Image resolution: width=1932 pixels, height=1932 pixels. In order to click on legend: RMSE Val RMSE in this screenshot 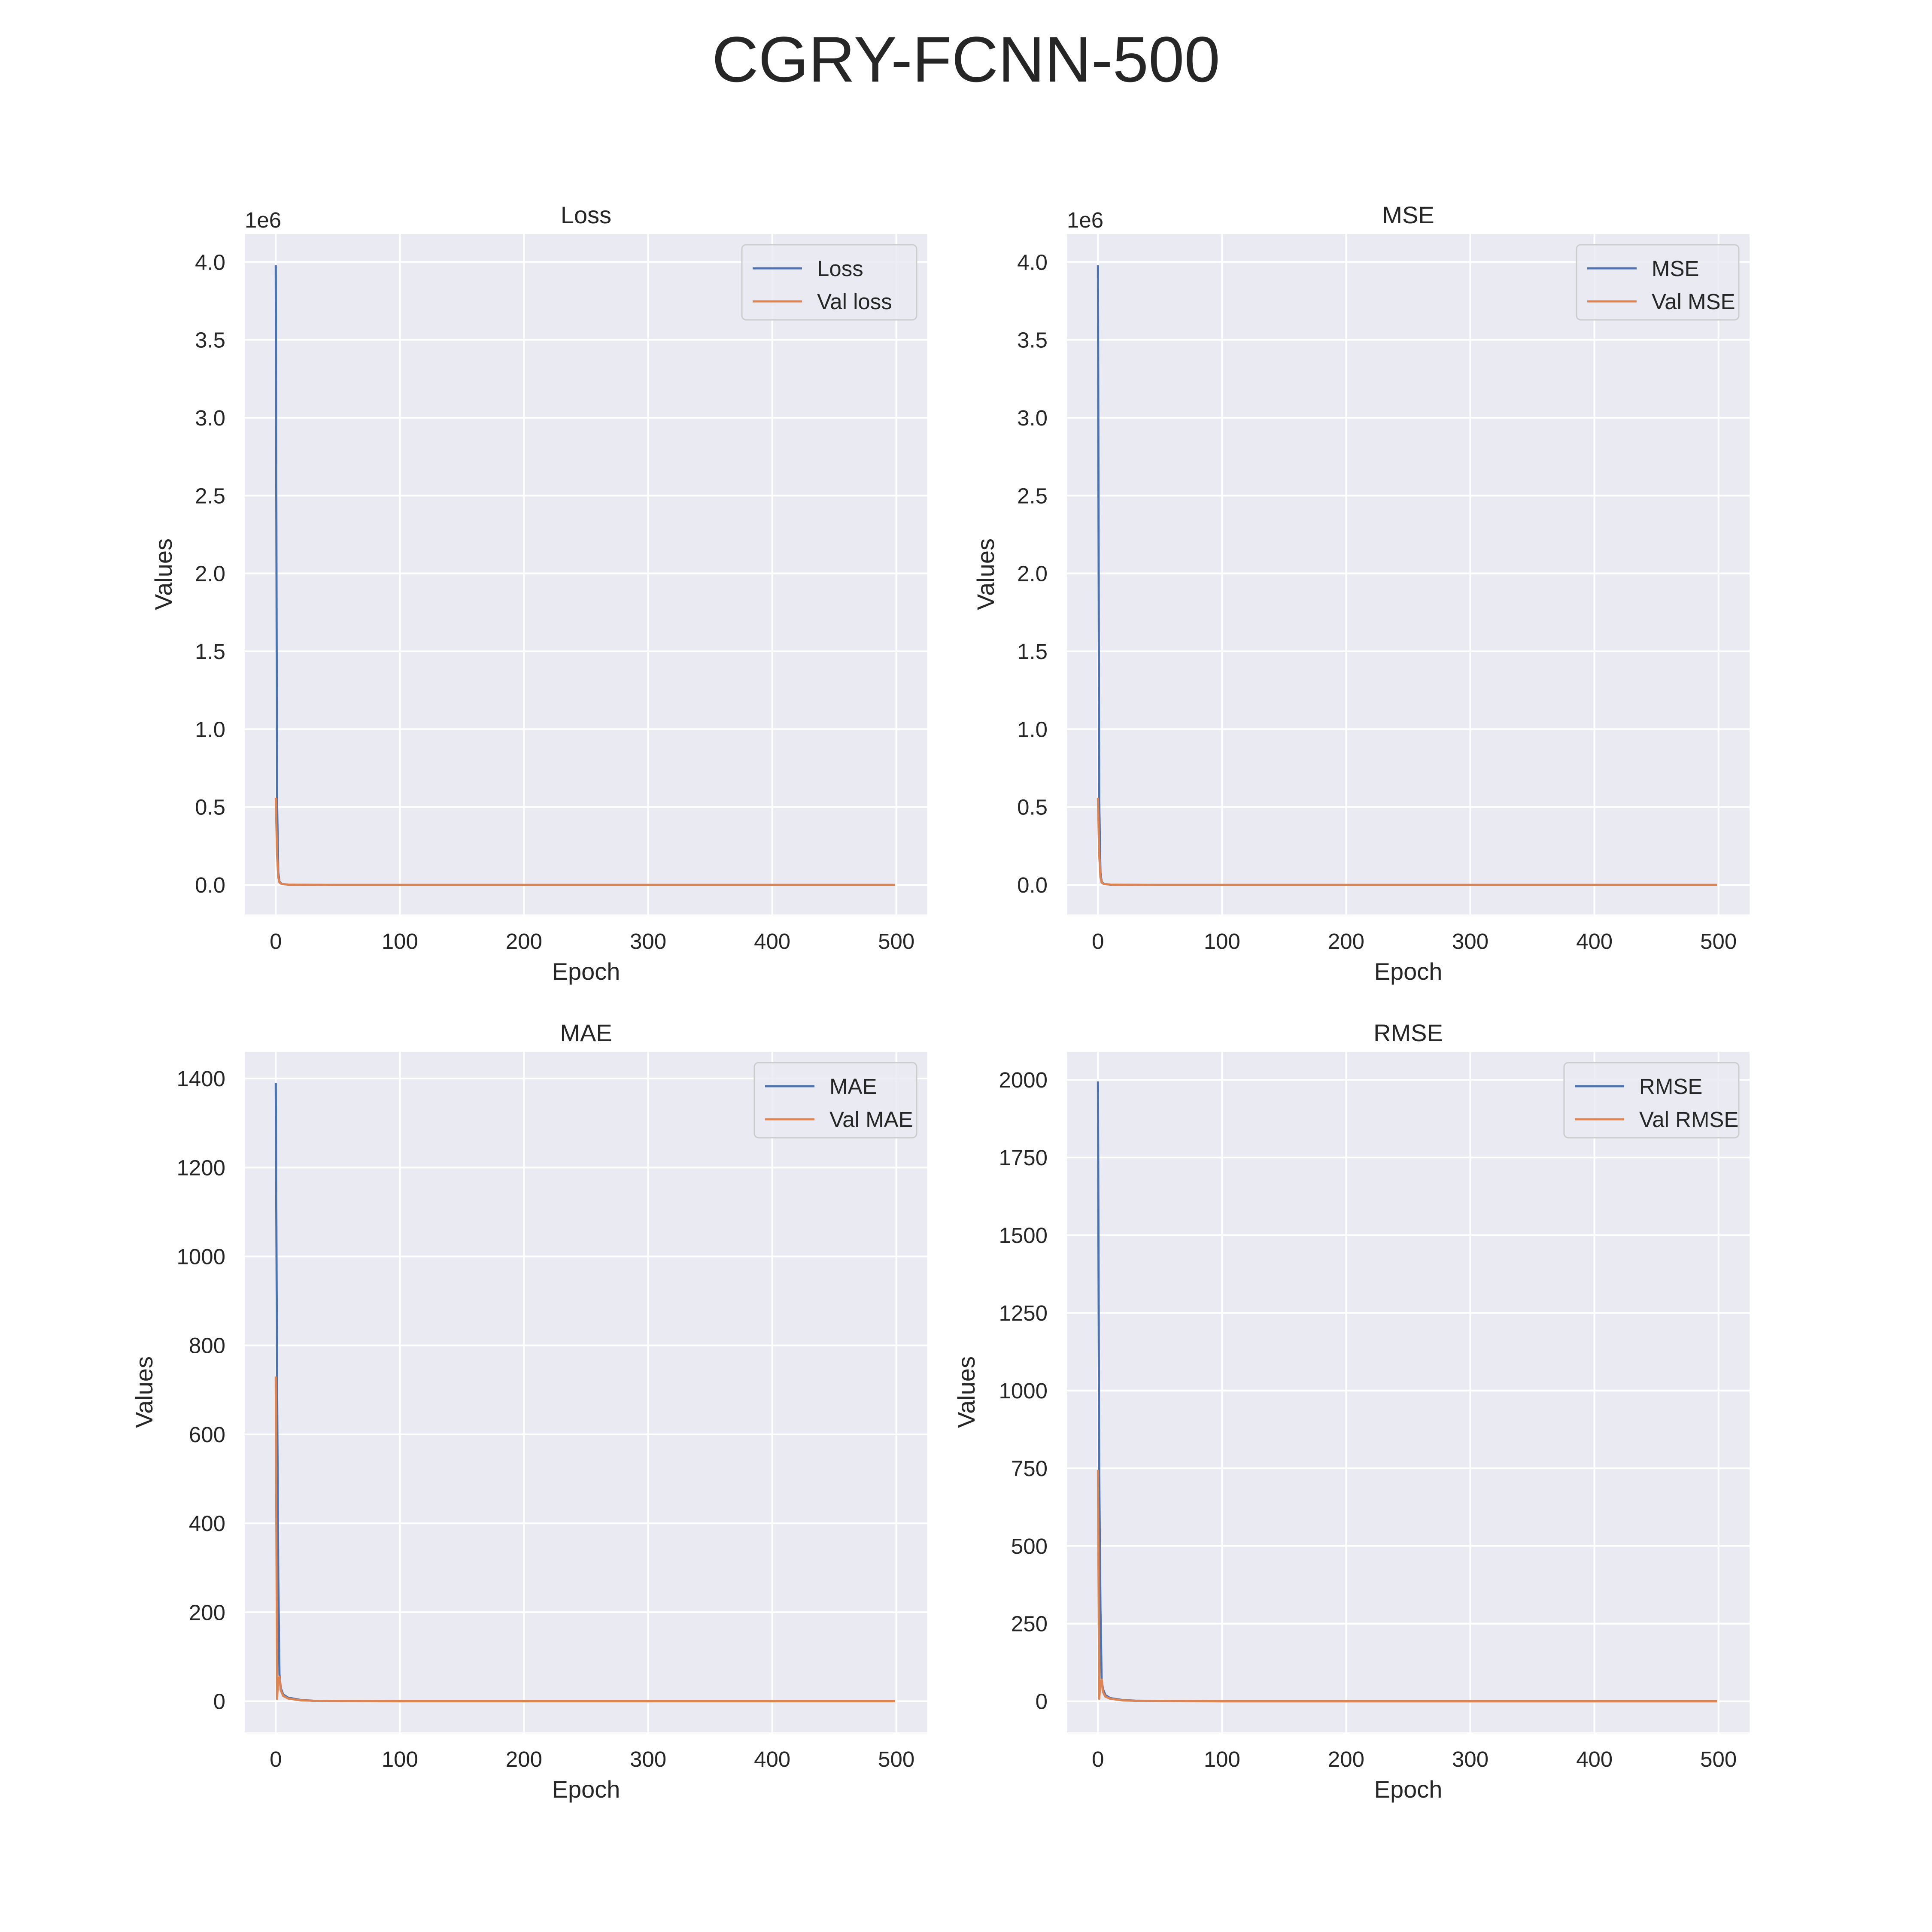, I will do `click(1652, 1100)`.